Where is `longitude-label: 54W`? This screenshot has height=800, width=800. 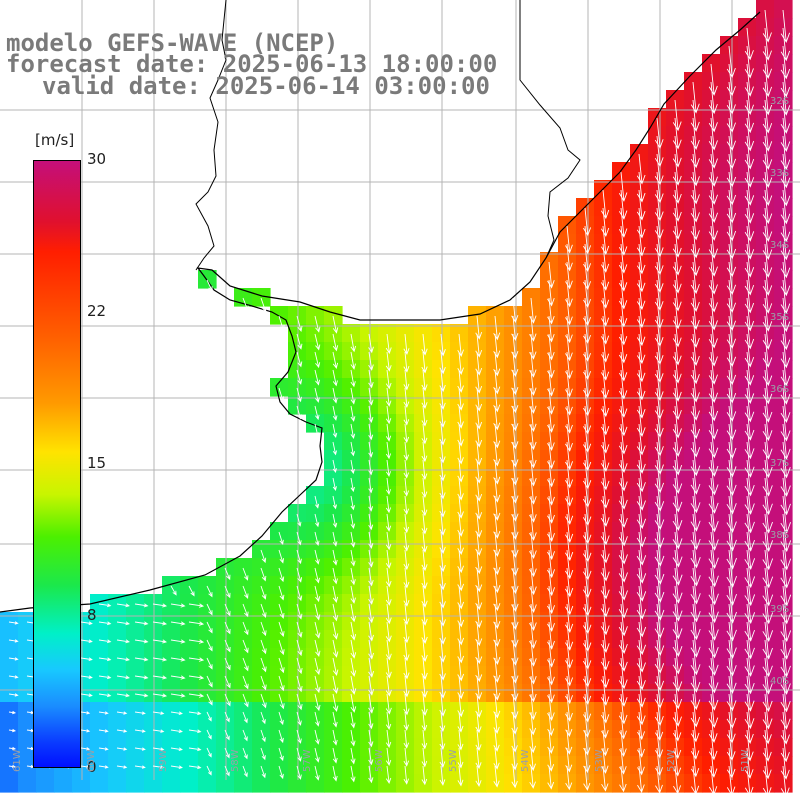
longitude-label: 54W is located at coordinates (525, 760).